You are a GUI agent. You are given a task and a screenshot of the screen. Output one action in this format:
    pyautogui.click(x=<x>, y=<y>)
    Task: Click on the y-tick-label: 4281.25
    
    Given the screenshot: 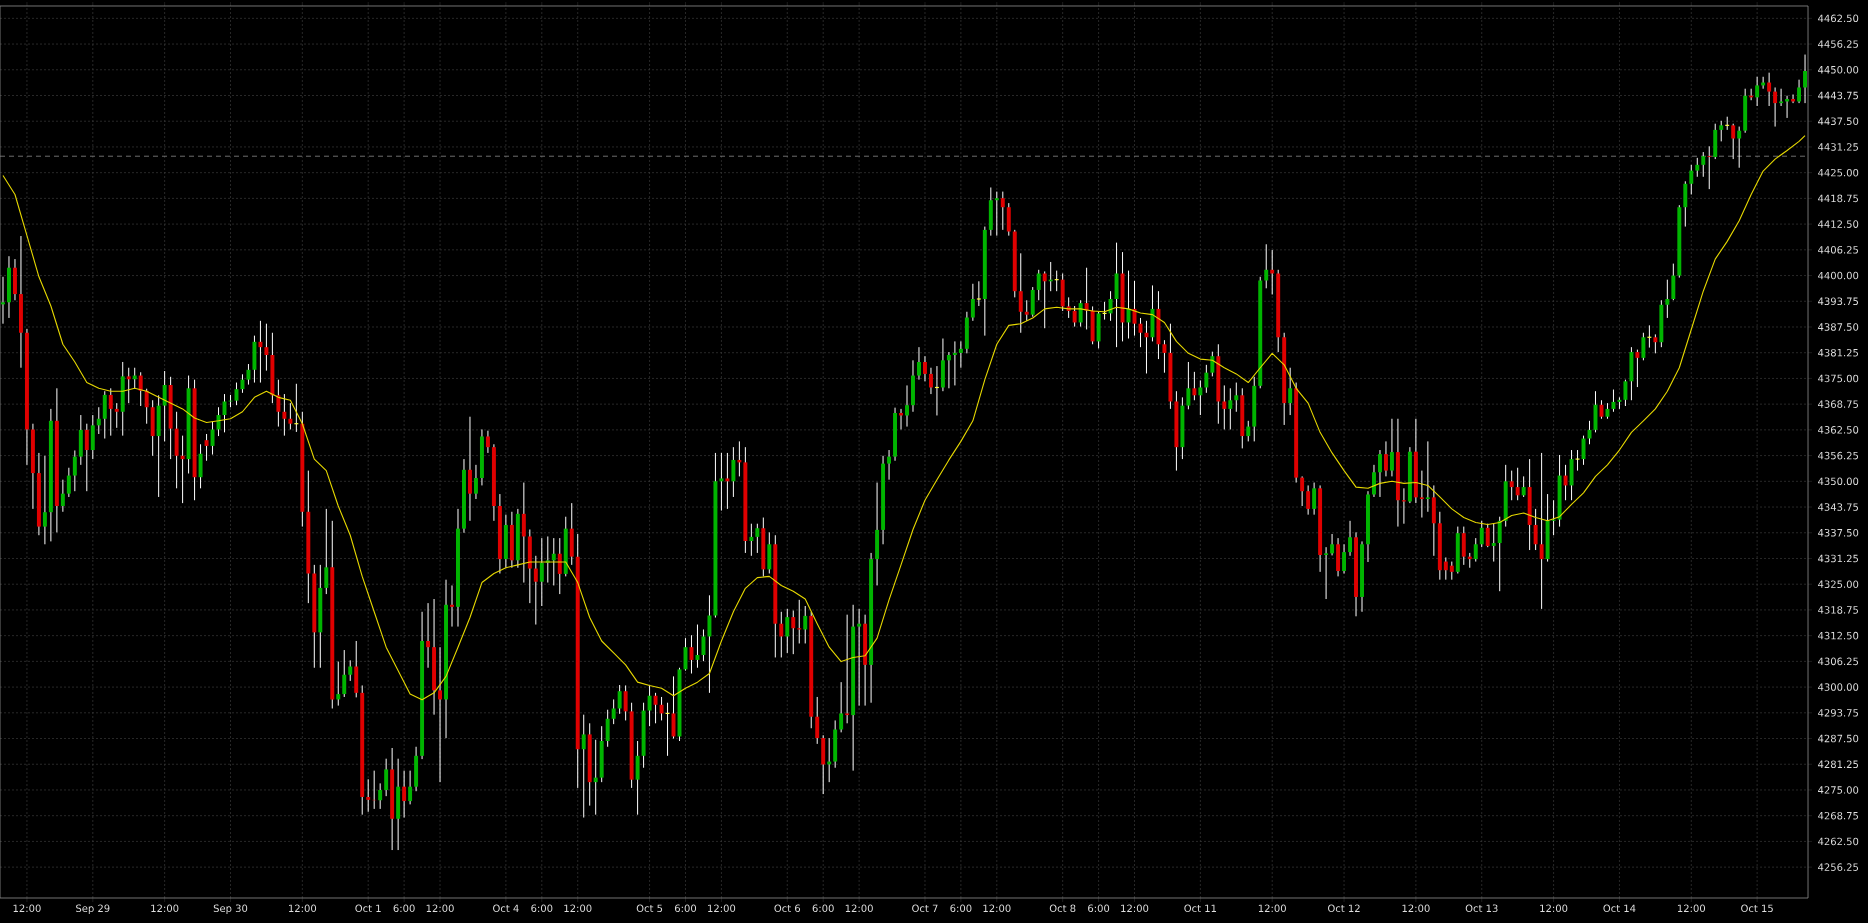 What is the action you would take?
    pyautogui.click(x=1838, y=764)
    